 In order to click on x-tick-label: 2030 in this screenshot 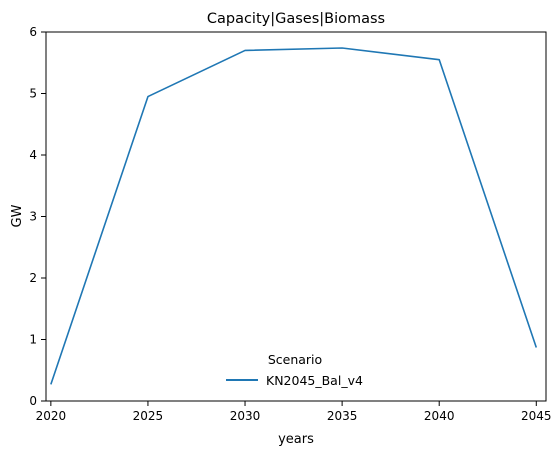, I will do `click(245, 416)`.